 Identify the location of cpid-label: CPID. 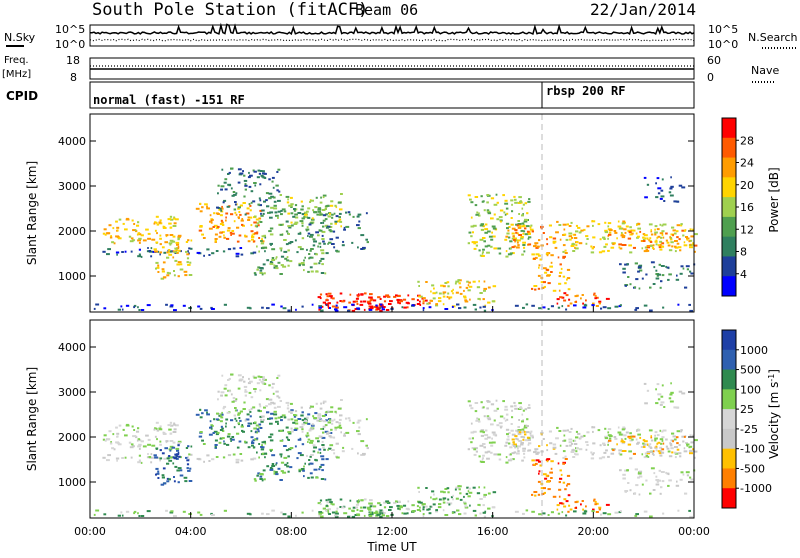
(22, 96).